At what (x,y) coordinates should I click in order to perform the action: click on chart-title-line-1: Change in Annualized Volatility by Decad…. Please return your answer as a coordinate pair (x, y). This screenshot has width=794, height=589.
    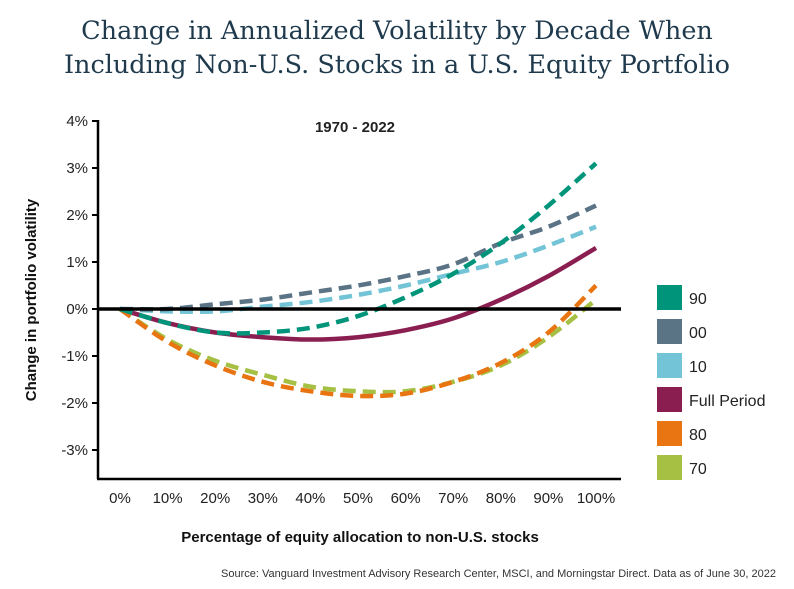
    Looking at the image, I should click on (397, 31).